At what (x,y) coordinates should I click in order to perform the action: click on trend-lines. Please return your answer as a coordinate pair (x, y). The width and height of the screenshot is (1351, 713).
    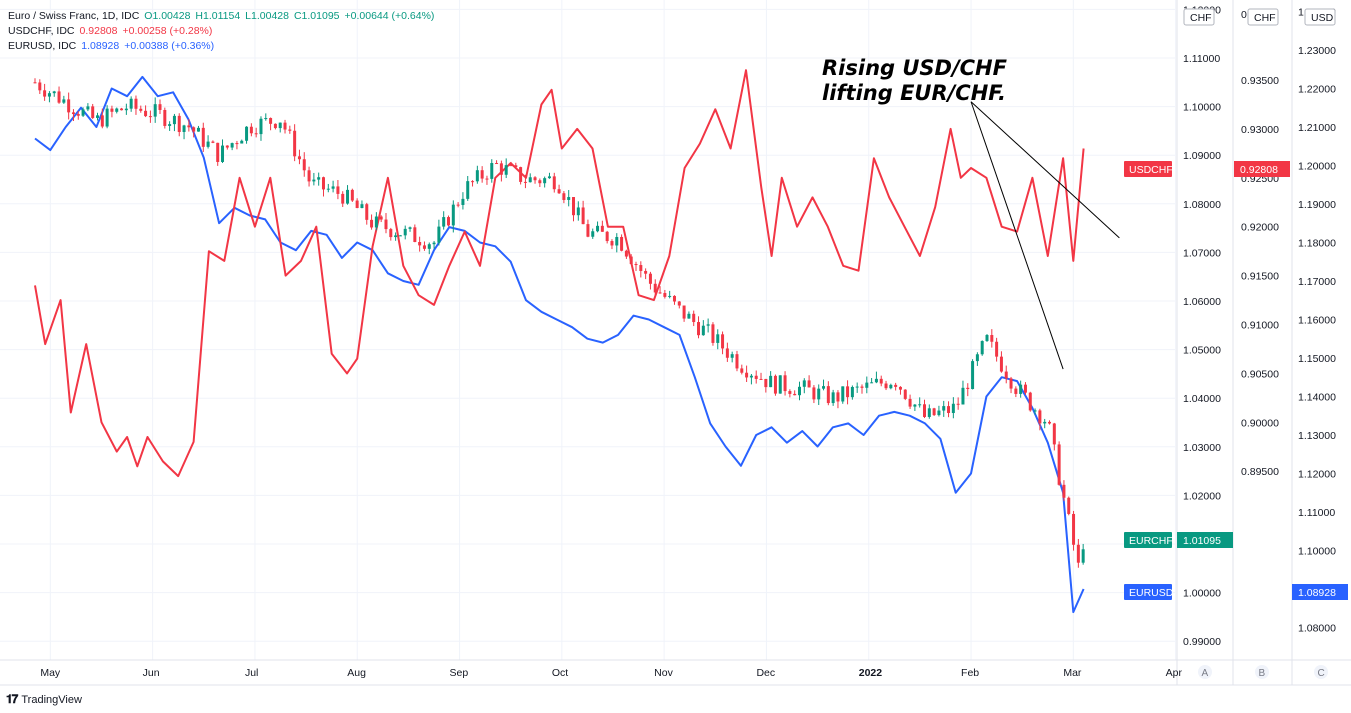
    Looking at the image, I should click on (1045, 235).